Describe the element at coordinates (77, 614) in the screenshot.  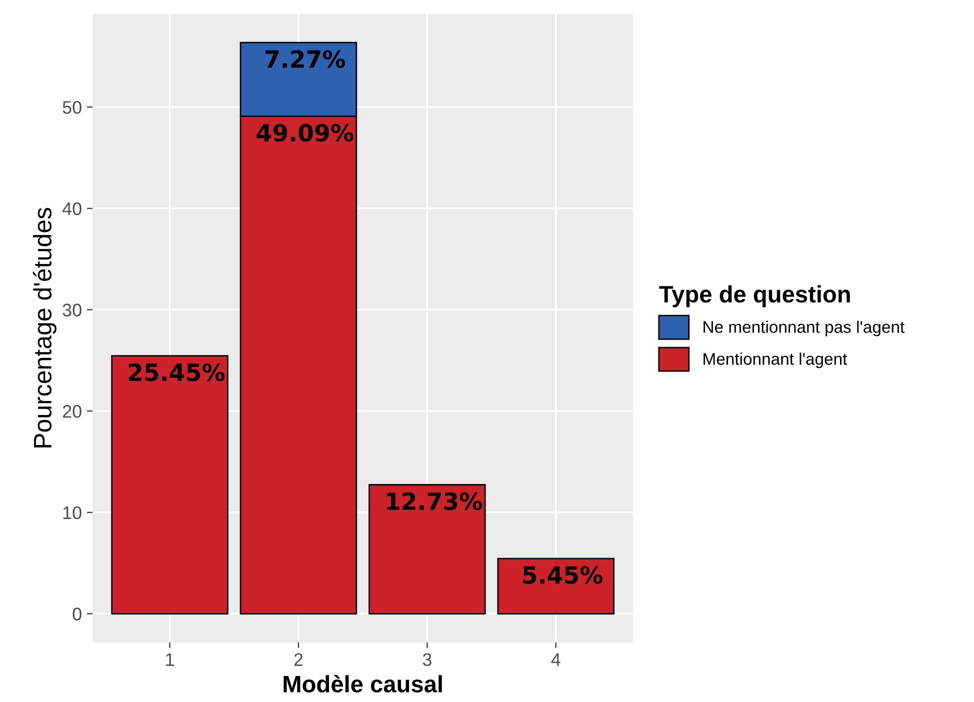
I see `y-tick-label: 0` at that location.